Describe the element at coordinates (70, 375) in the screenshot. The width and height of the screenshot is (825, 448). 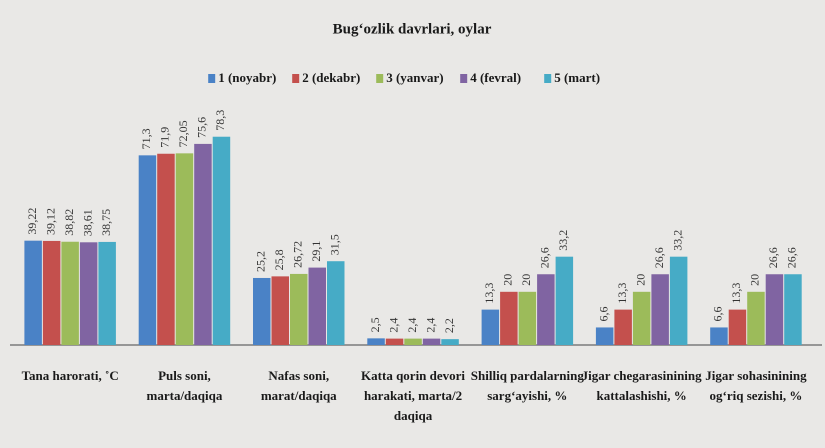
I see `x-tick-label: Tana harorati, ˚C` at that location.